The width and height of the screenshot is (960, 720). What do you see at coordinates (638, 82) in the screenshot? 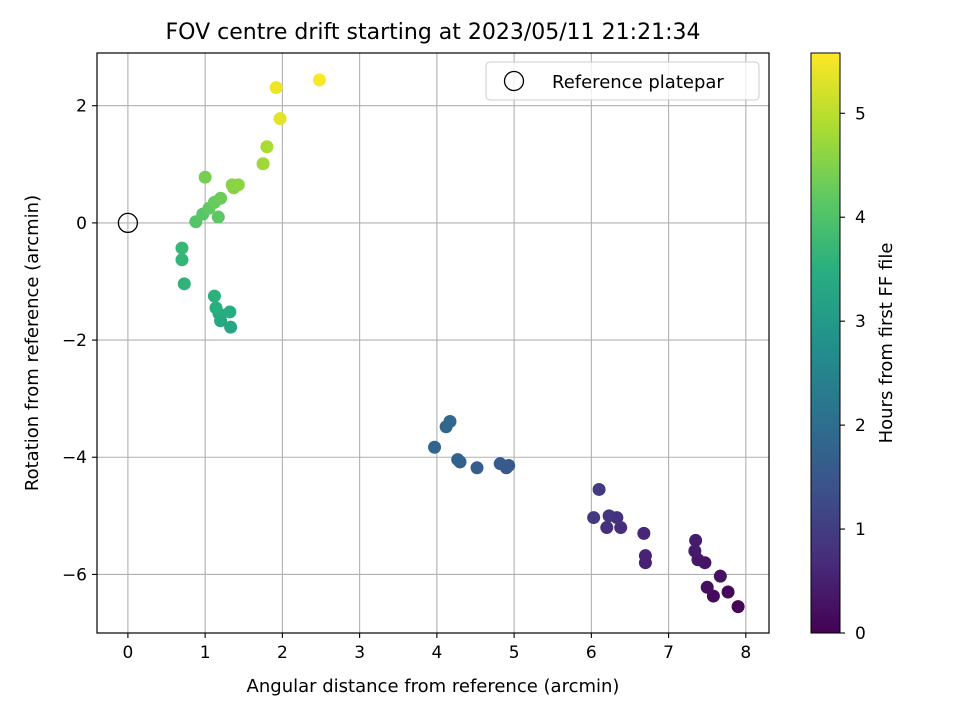
I see `legend-reference-label: Reference platepar` at bounding box center [638, 82].